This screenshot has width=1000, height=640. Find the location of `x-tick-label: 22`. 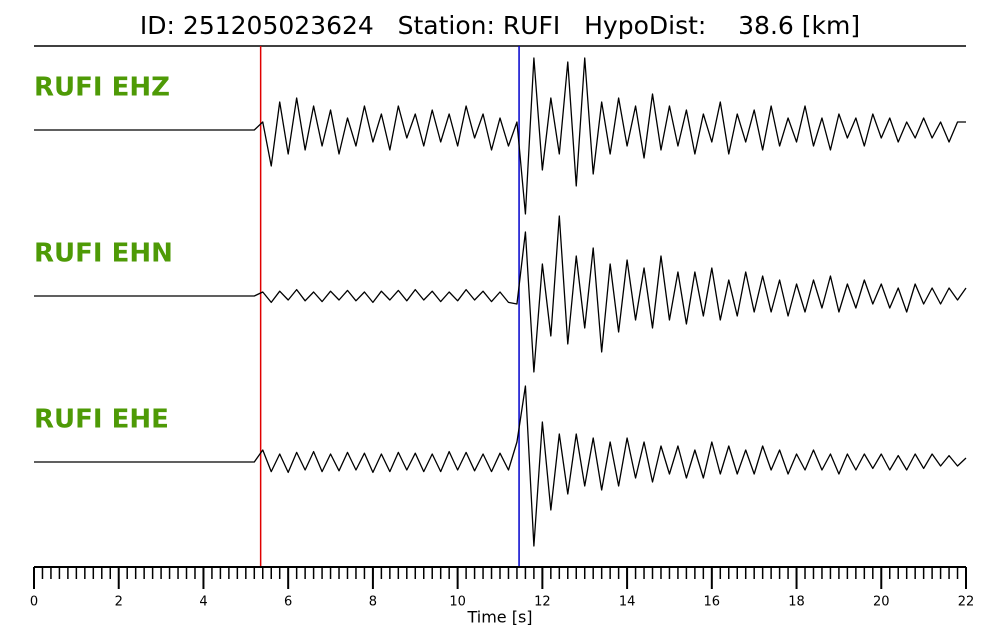

x-tick-label: 22 is located at coordinates (966, 602).